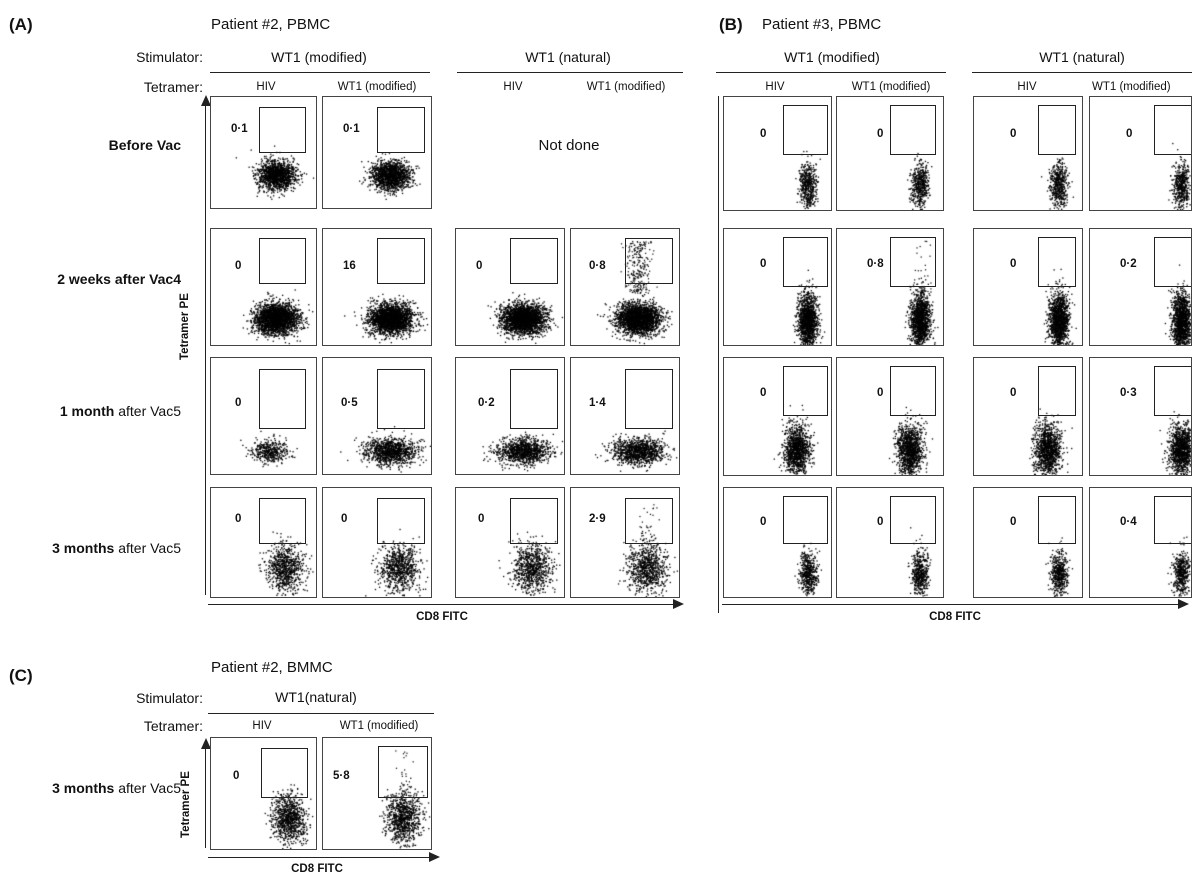 This screenshot has height=878, width=1192. I want to click on plot-b-r0-c2: 0, so click(1028, 153).